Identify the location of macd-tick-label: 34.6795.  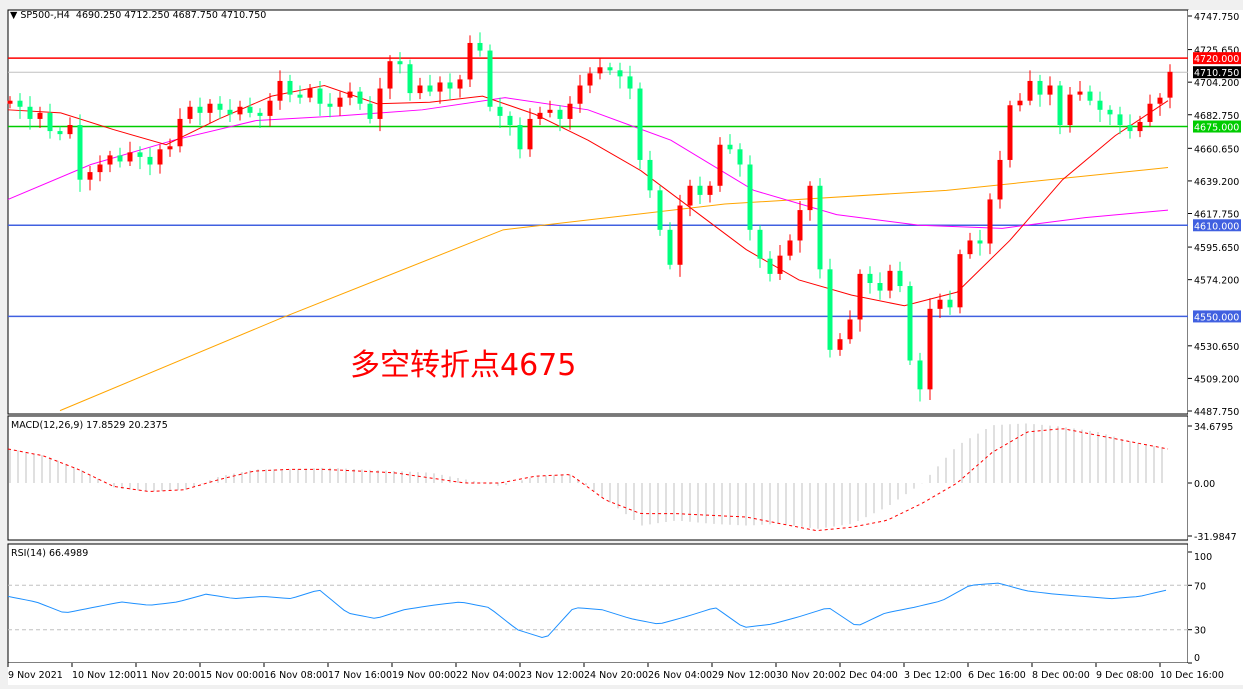
(1213, 427).